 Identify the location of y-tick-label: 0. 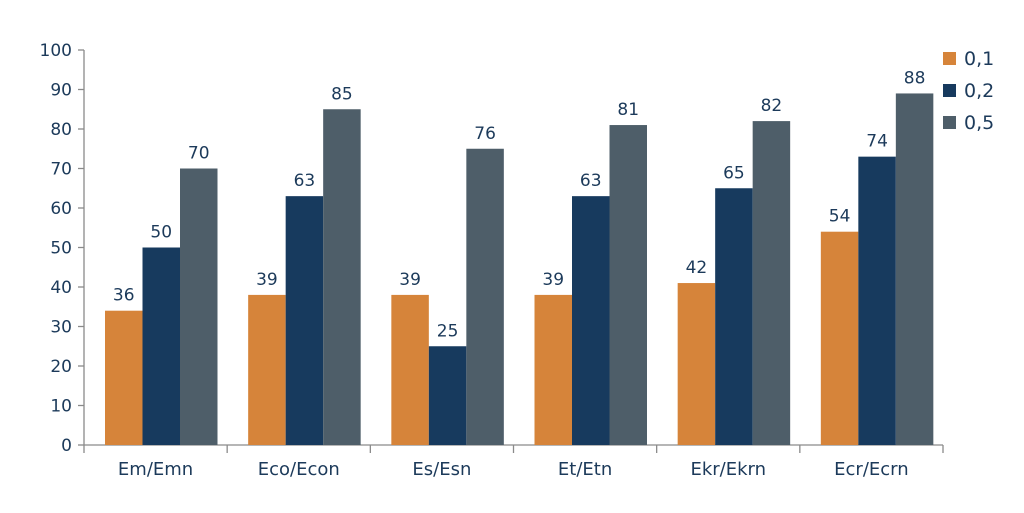
(66, 446).